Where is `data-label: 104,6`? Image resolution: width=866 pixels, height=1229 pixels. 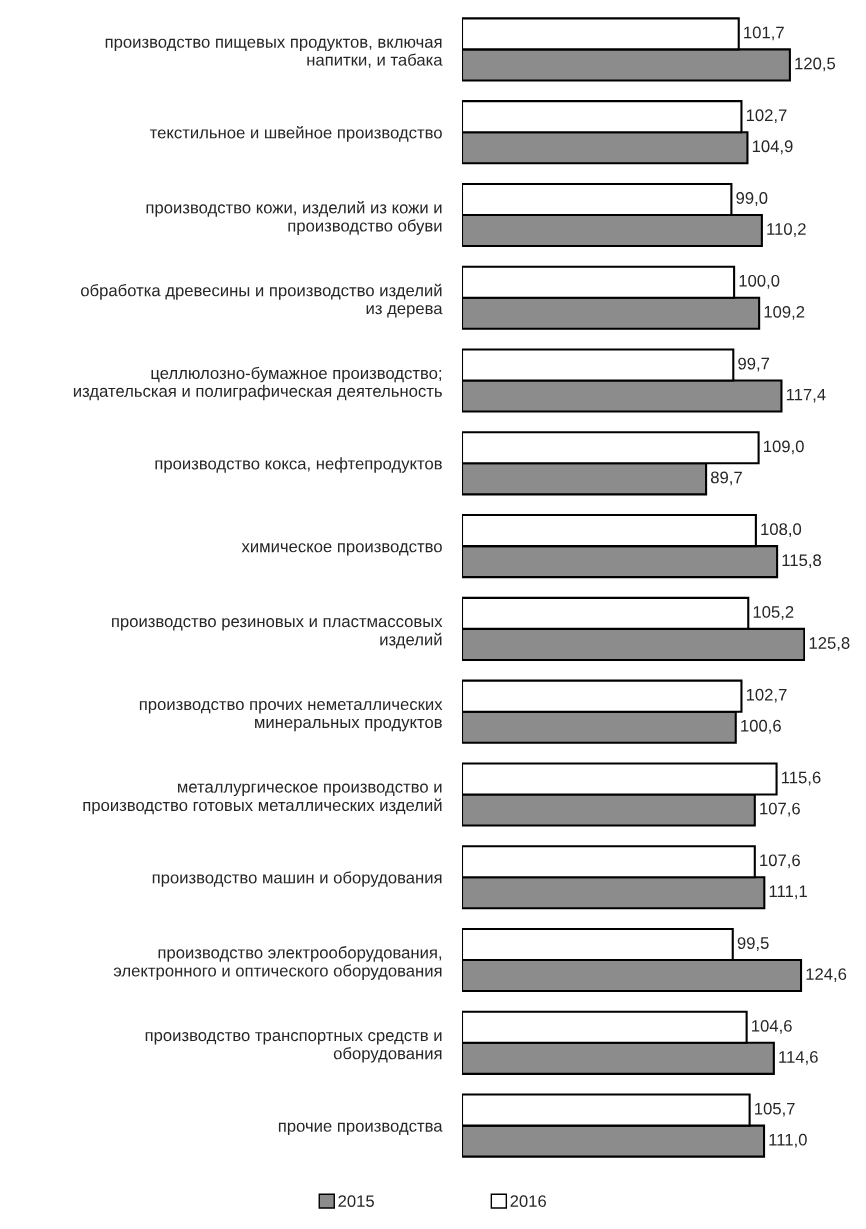
data-label: 104,6 is located at coordinates (772, 1026).